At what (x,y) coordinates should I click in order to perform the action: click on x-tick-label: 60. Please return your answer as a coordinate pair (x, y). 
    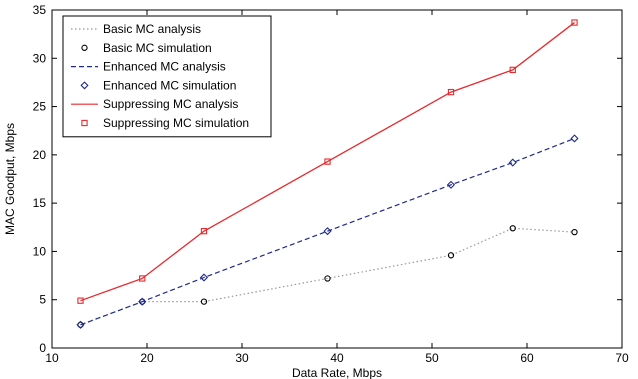
    Looking at the image, I should click on (527, 358).